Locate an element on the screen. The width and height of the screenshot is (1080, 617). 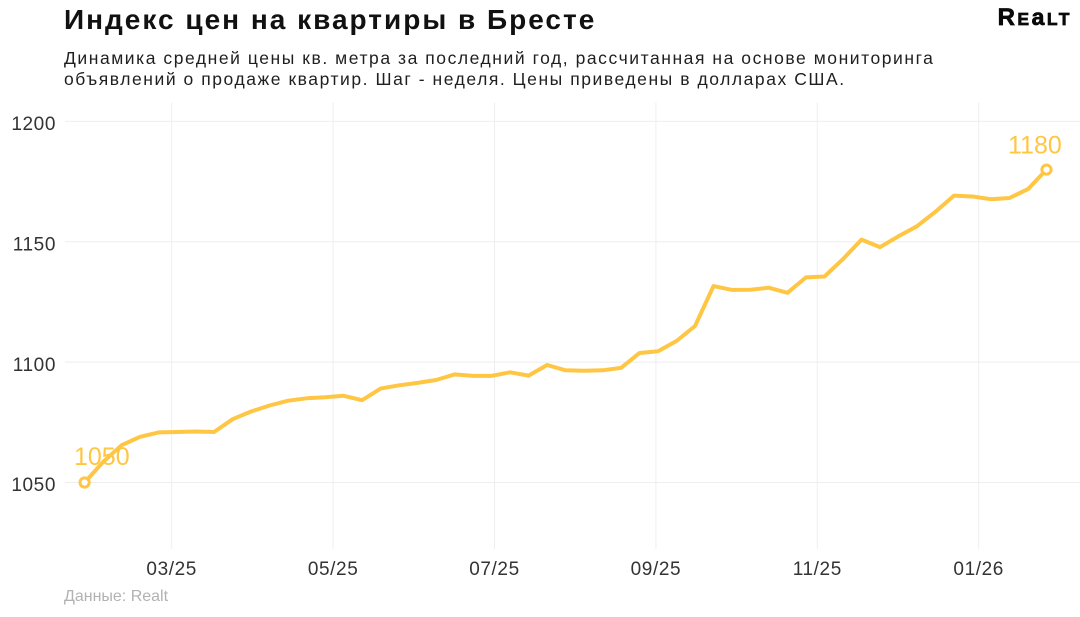
svg-text: 01/26 is located at coordinates (978, 569).